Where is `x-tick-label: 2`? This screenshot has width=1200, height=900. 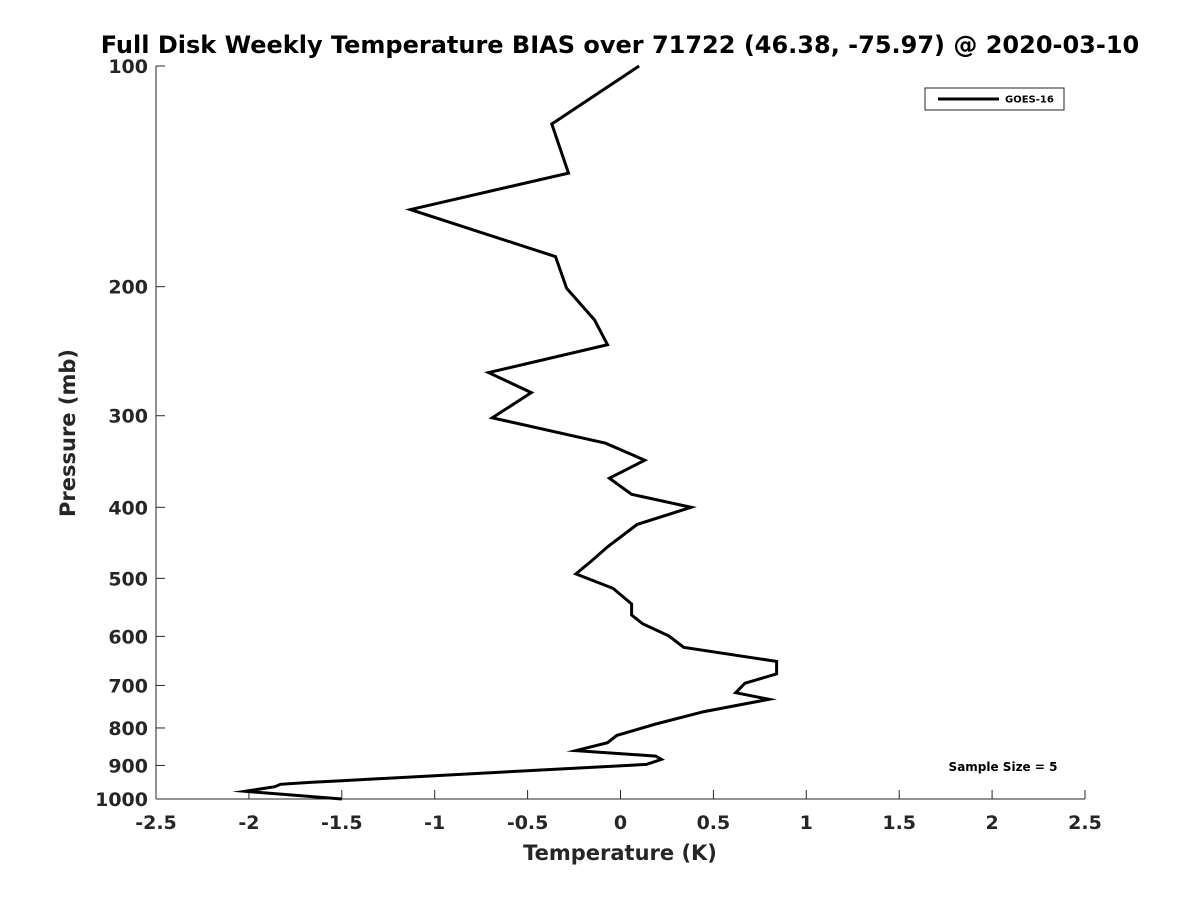
x-tick-label: 2 is located at coordinates (991, 823).